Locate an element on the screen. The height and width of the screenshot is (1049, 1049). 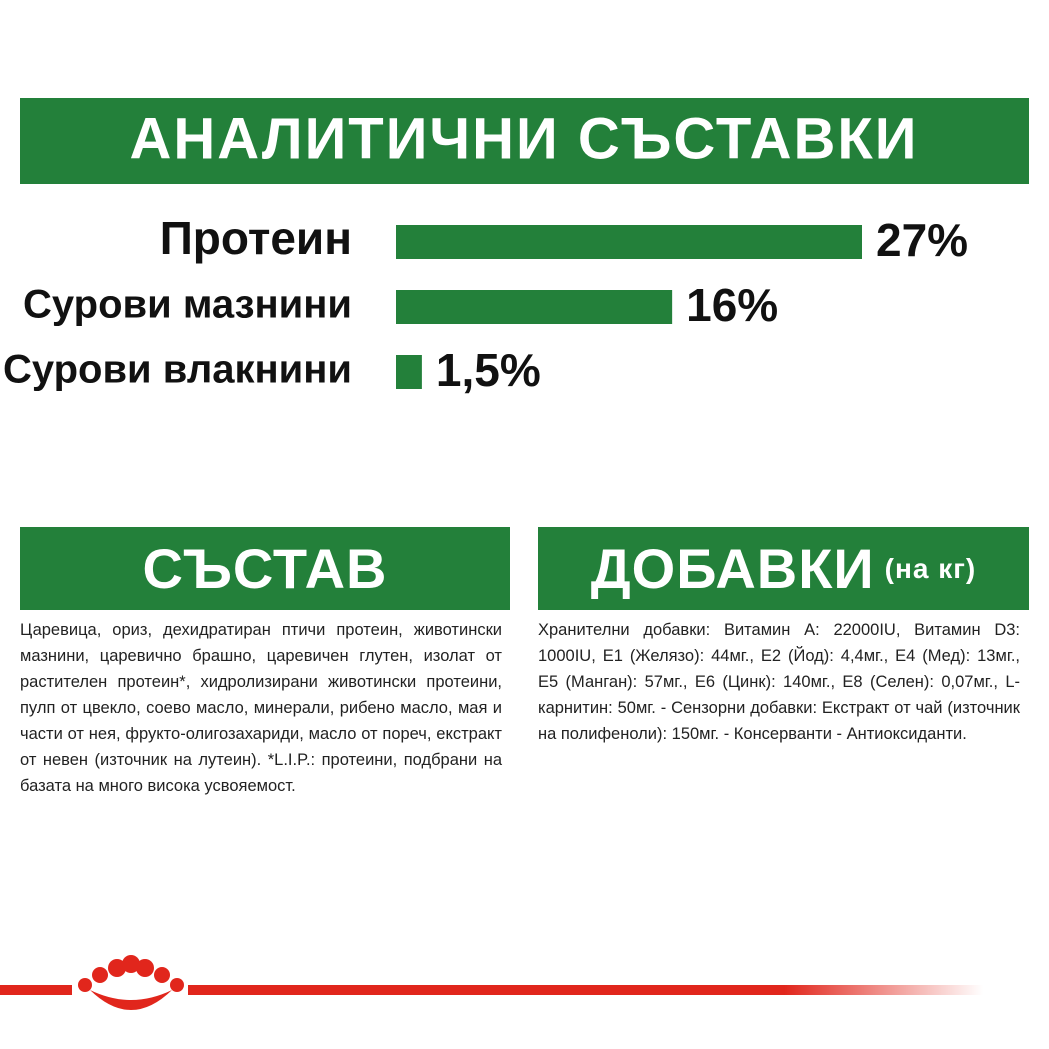
category-label: Протеин is located at coordinates (256, 238).